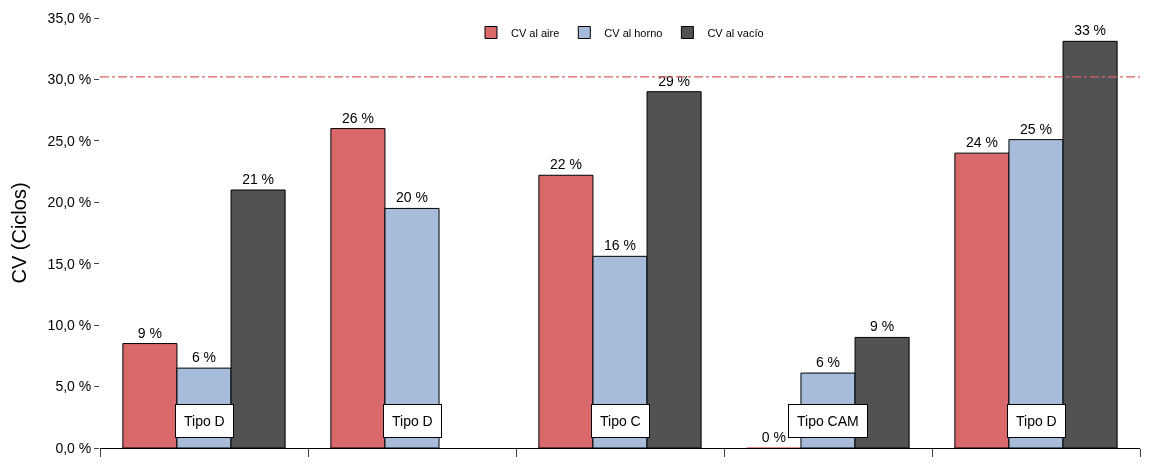 This screenshot has width=1155, height=466. What do you see at coordinates (258, 179) in the screenshot?
I see `data-label: 21 %` at bounding box center [258, 179].